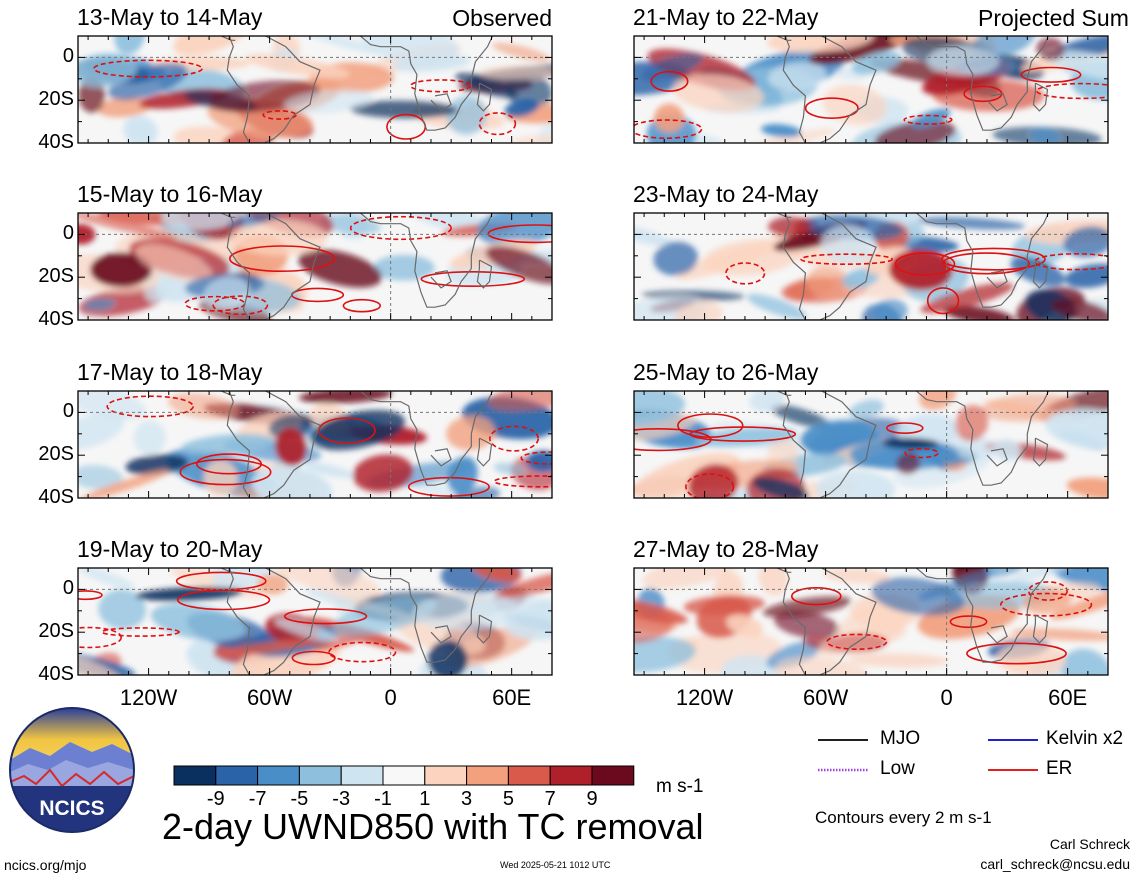  I want to click on legend-label: ER, so click(1059, 768).